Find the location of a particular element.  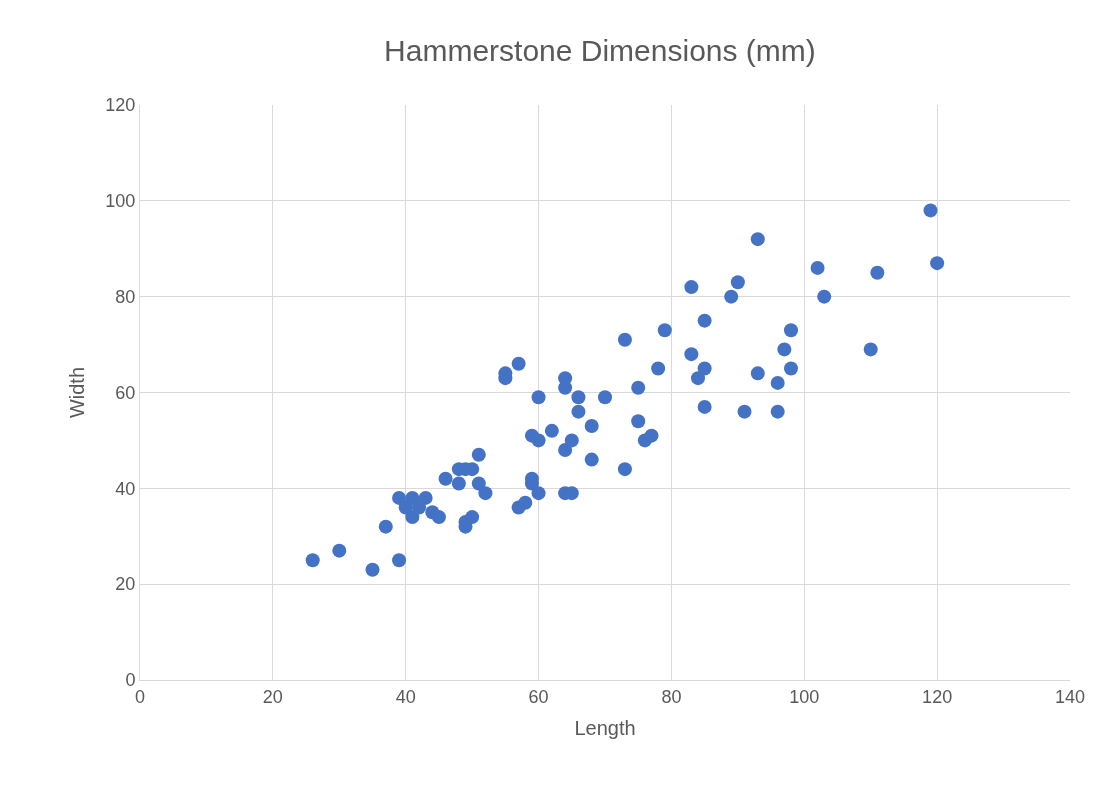

y-tick-label: 80 is located at coordinates (125, 296).